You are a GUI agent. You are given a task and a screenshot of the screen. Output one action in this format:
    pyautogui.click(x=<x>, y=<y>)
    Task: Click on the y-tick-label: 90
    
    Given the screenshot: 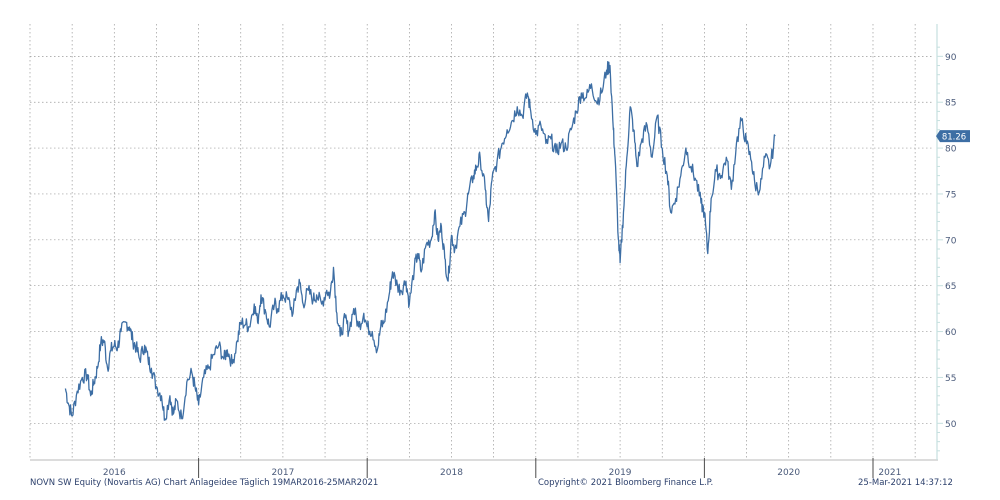 What is the action you would take?
    pyautogui.click(x=951, y=58)
    